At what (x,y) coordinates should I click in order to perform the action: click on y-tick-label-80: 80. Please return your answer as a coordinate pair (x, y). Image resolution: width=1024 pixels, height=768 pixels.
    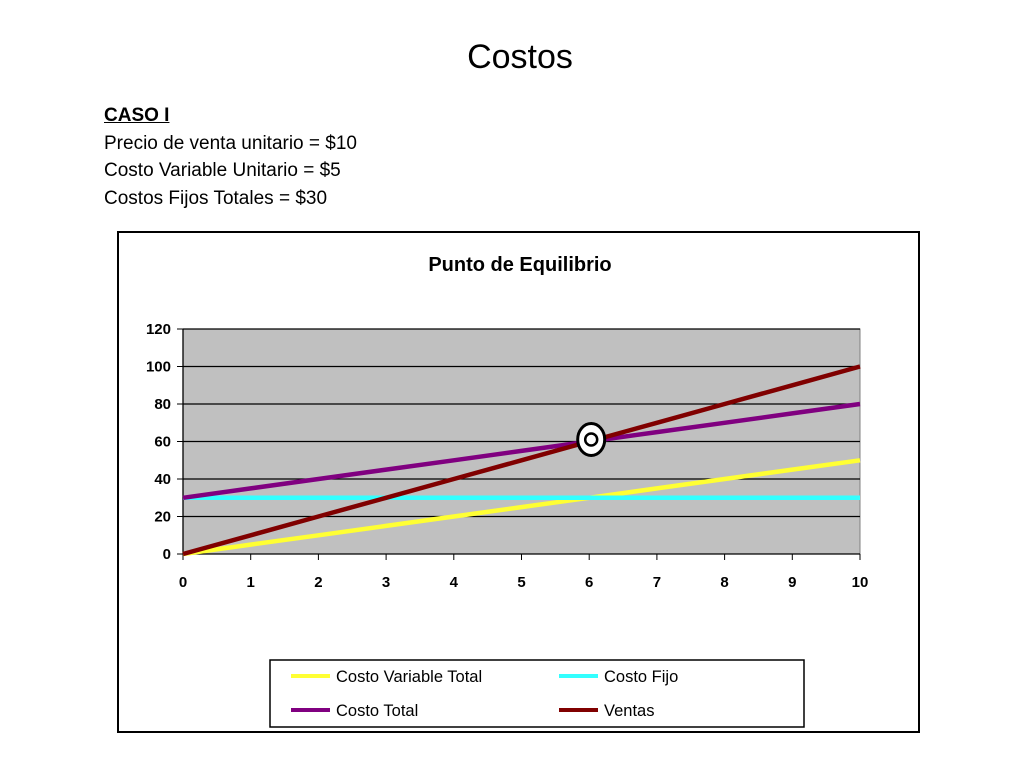
    Looking at the image, I should click on (162, 404).